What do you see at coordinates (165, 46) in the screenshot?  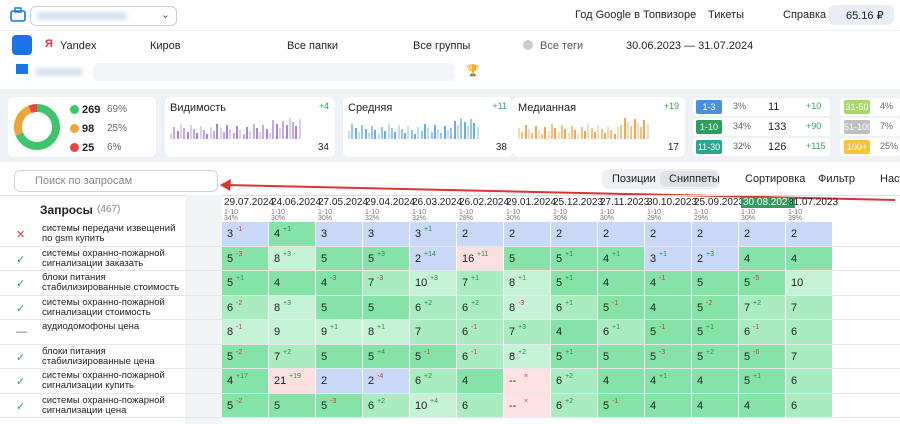 I see `region: Киров` at bounding box center [165, 46].